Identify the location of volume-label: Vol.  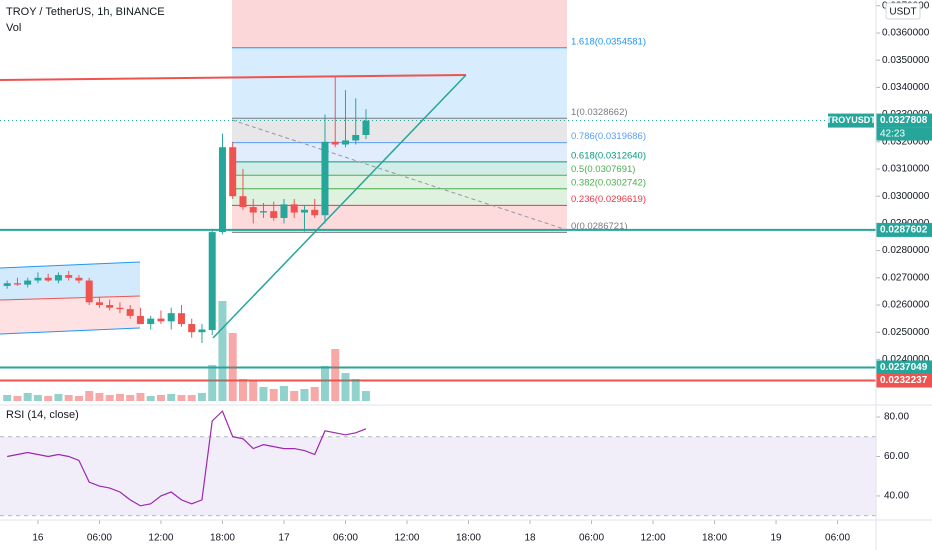
(13, 28).